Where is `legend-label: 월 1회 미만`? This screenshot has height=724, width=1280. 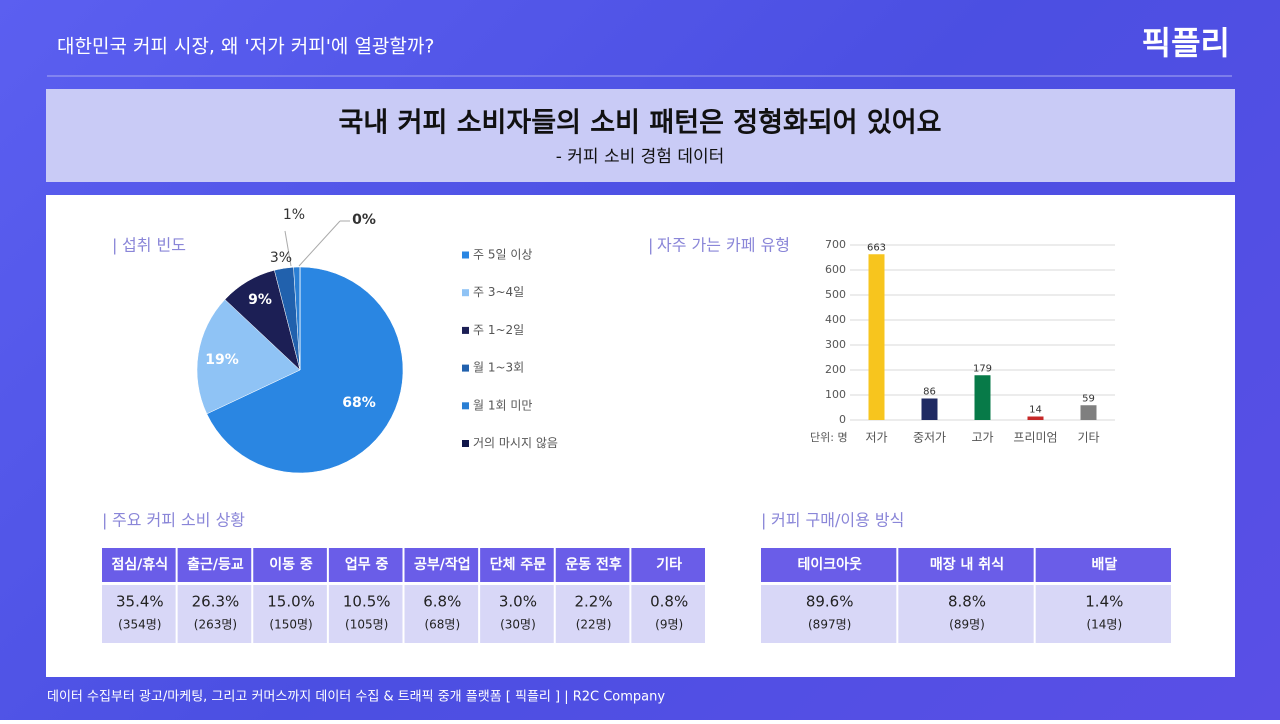 legend-label: 월 1회 미만 is located at coordinates (502, 405).